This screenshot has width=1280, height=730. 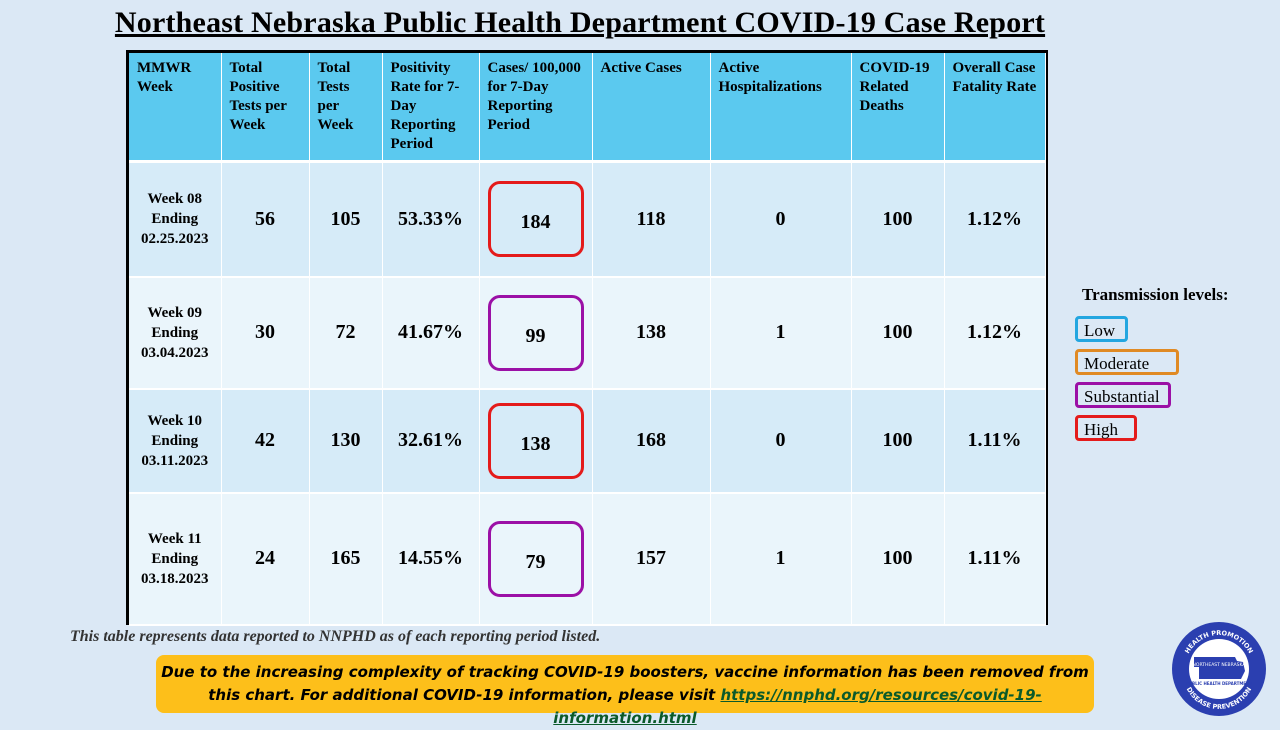 I want to click on week-cell: Week 09 Ending 03.04.2023, so click(x=175, y=333).